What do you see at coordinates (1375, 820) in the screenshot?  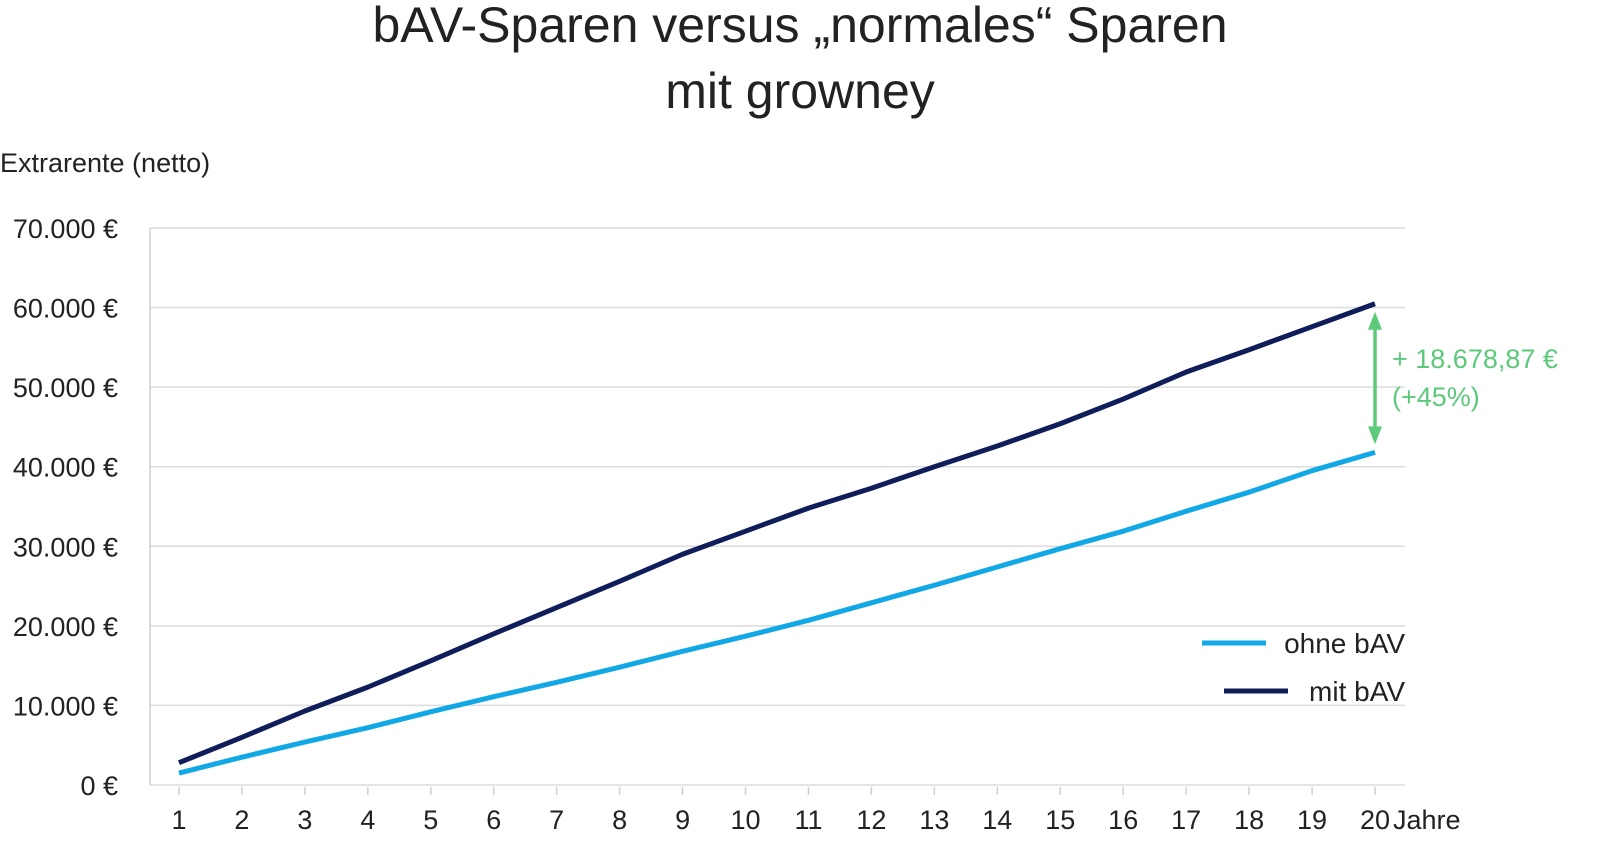 I see `x-tick-label: 20` at bounding box center [1375, 820].